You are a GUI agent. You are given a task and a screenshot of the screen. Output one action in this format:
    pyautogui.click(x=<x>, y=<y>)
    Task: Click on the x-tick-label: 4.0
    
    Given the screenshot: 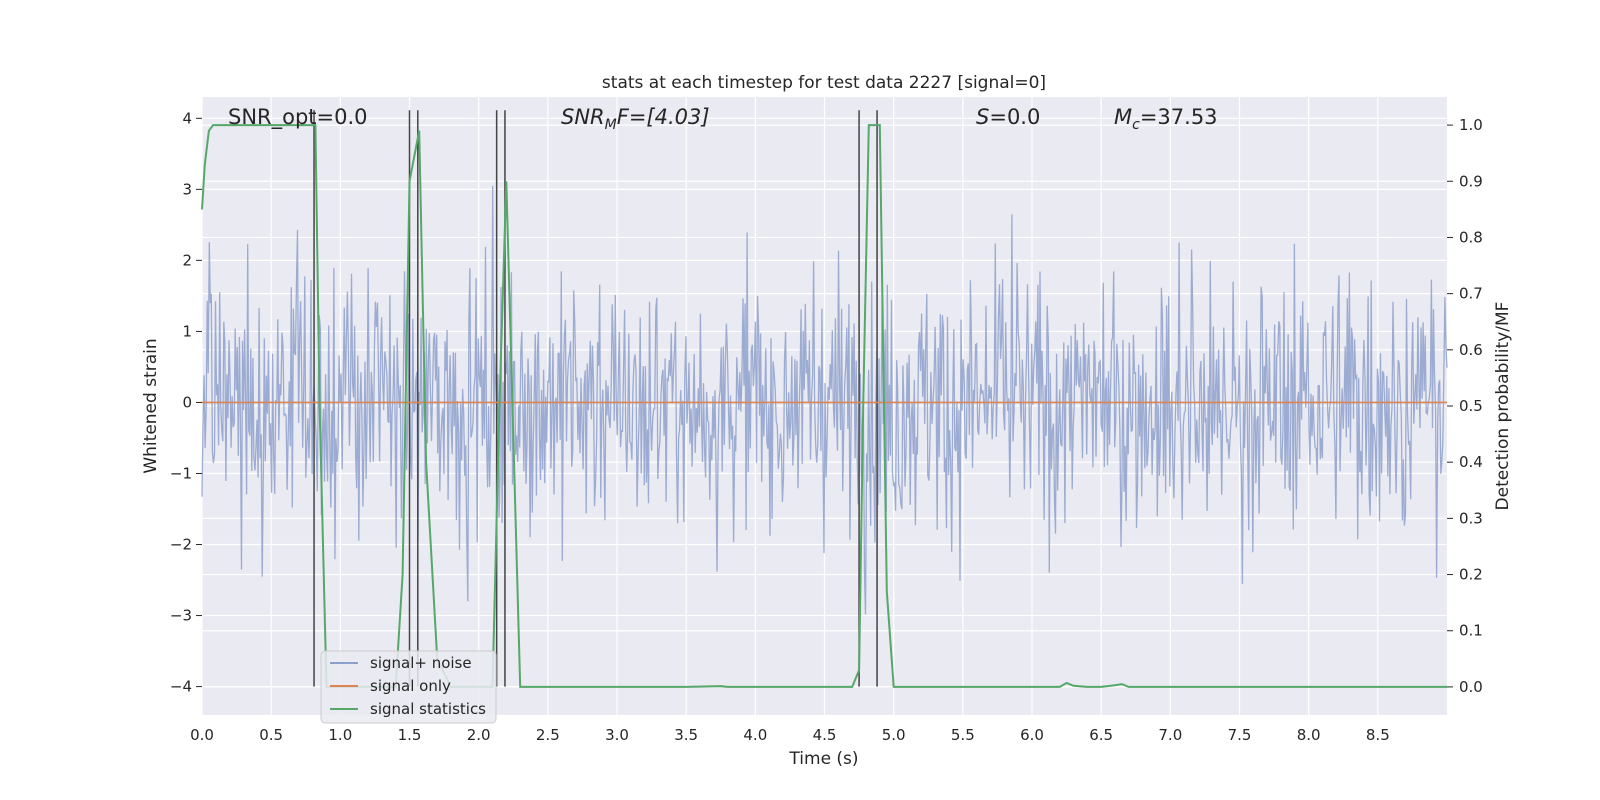 What is the action you would take?
    pyautogui.click(x=755, y=735)
    